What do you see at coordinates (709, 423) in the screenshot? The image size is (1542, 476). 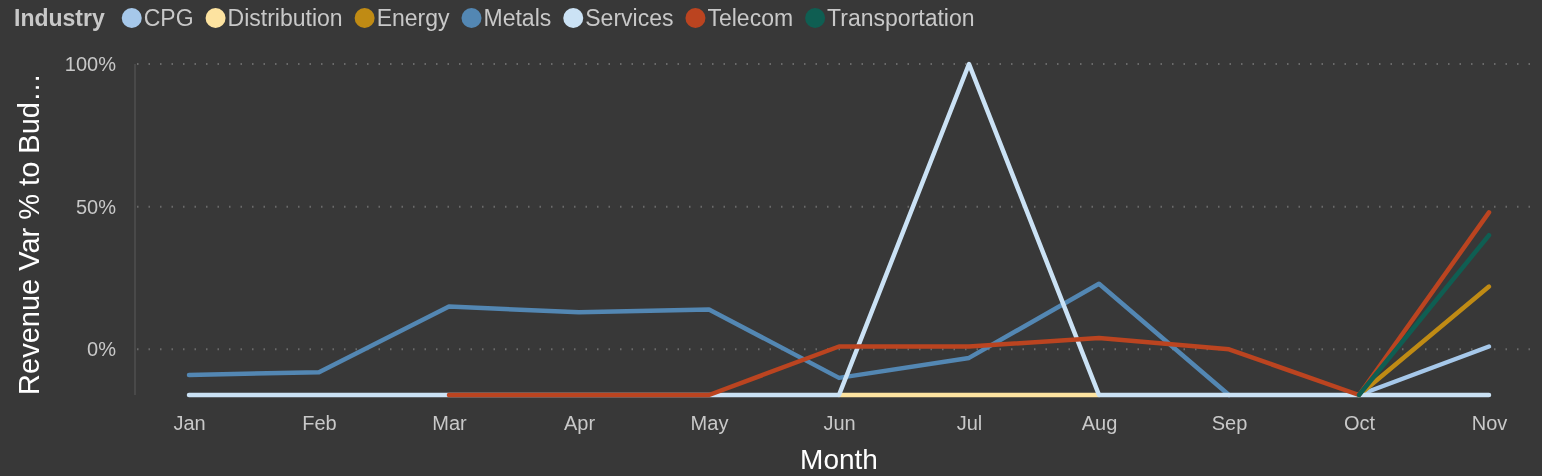 I see `x-tick-label: May` at bounding box center [709, 423].